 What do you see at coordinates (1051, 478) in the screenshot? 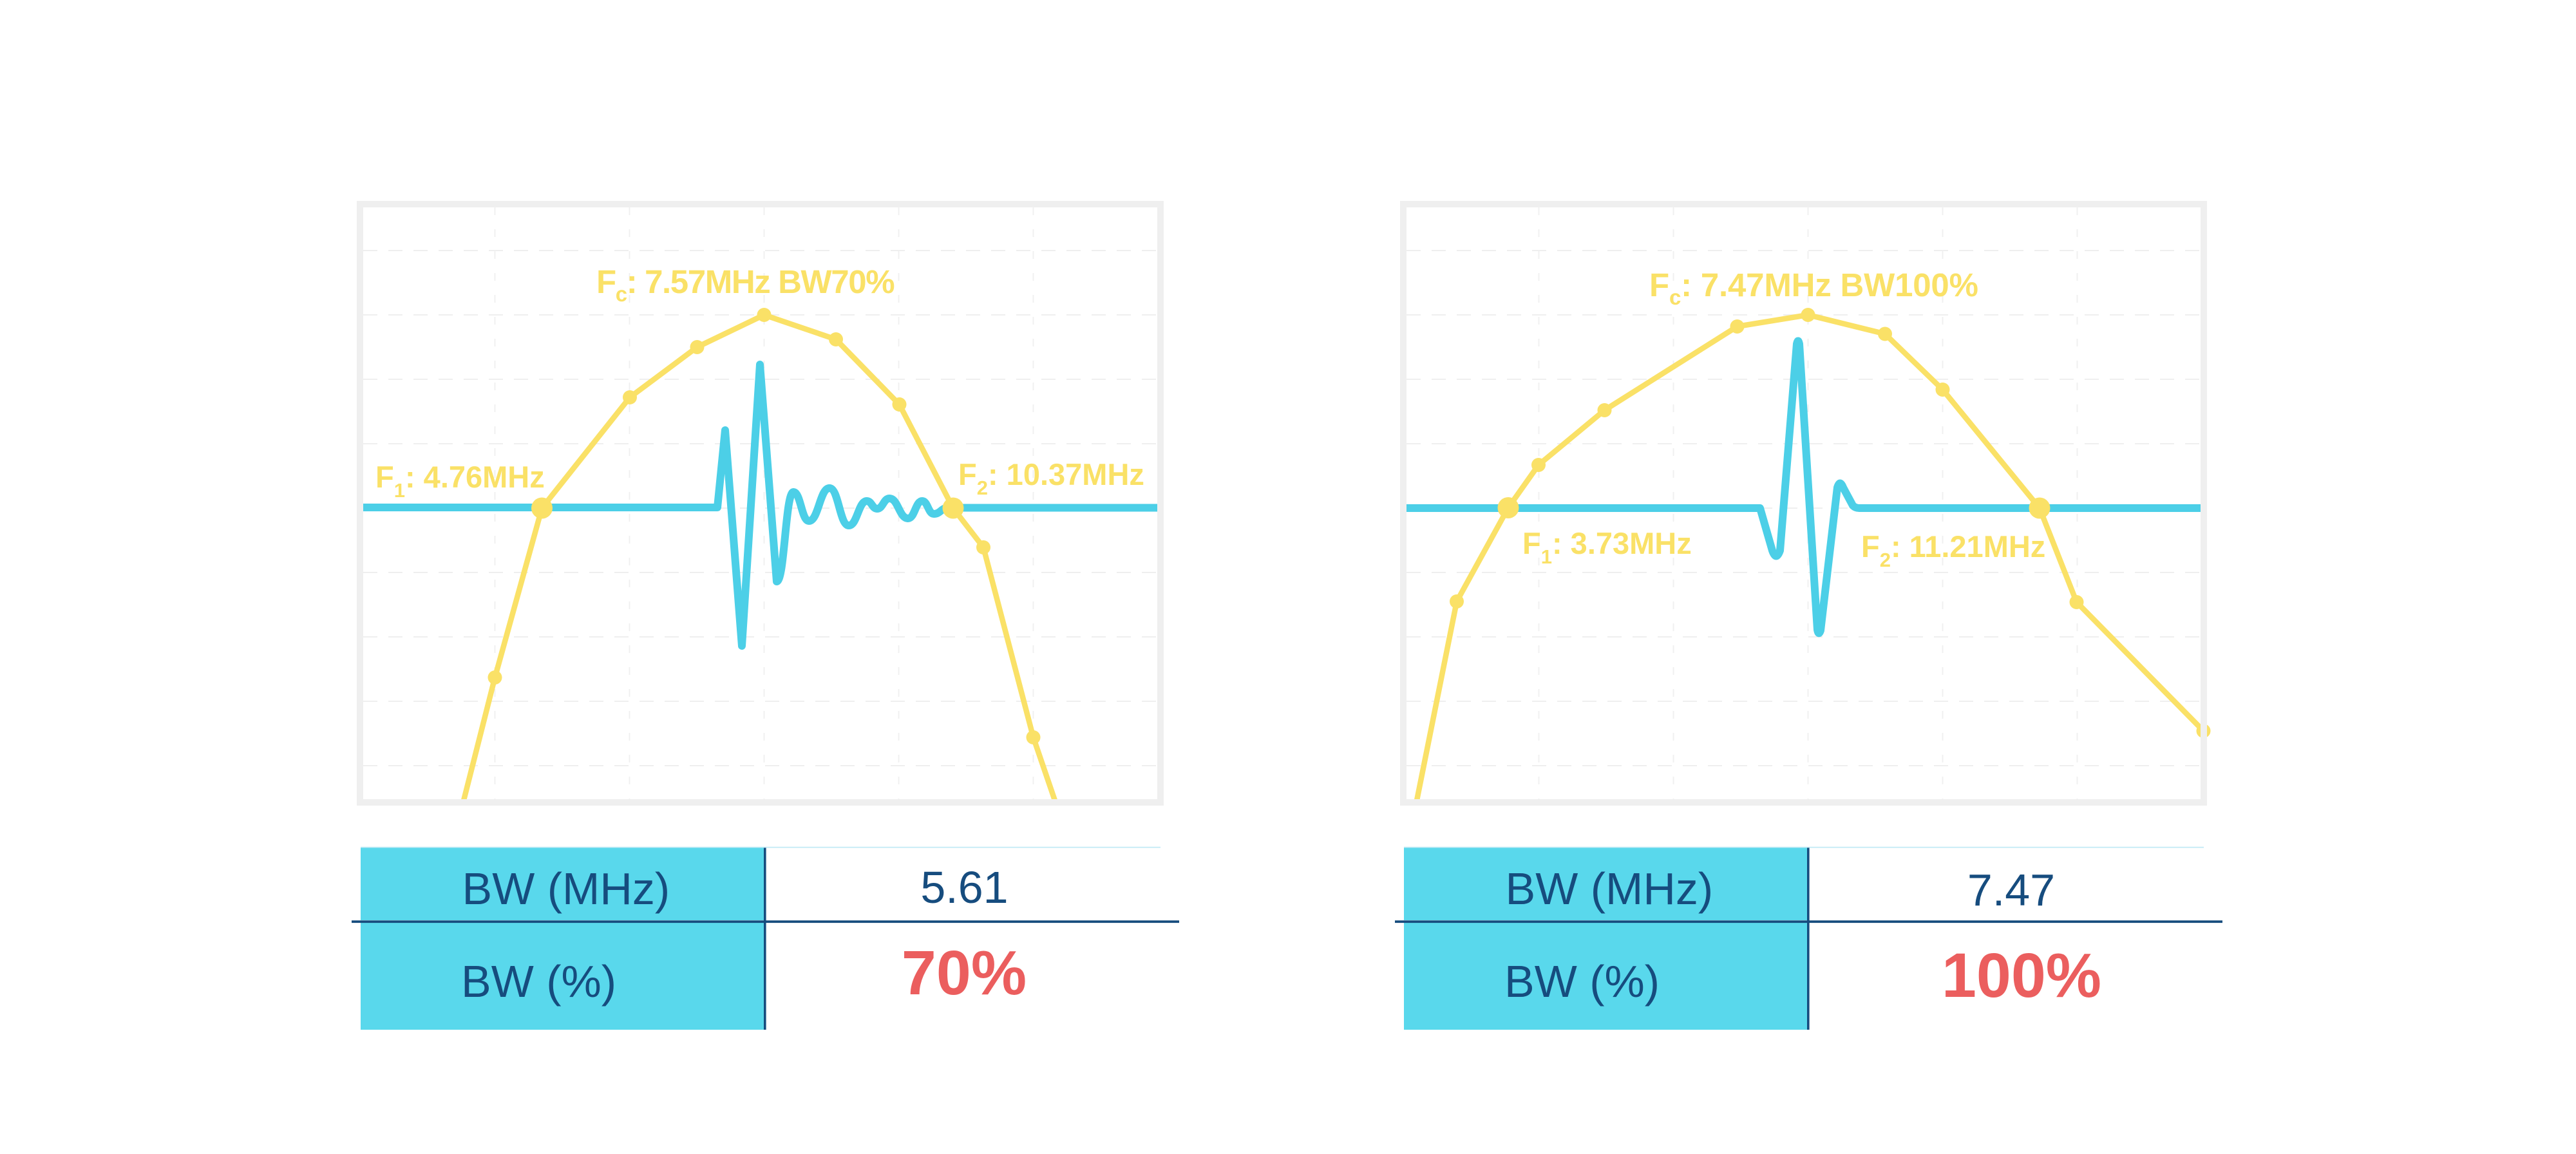
I see `svg-text: F2: 10.37MHz` at bounding box center [1051, 478].